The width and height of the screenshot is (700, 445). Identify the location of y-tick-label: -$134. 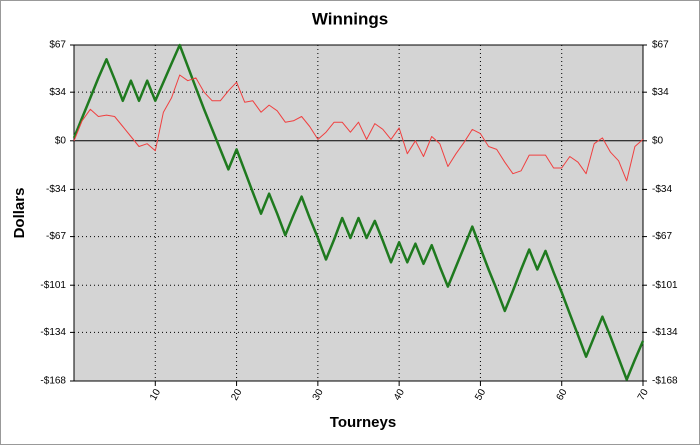
(53, 332).